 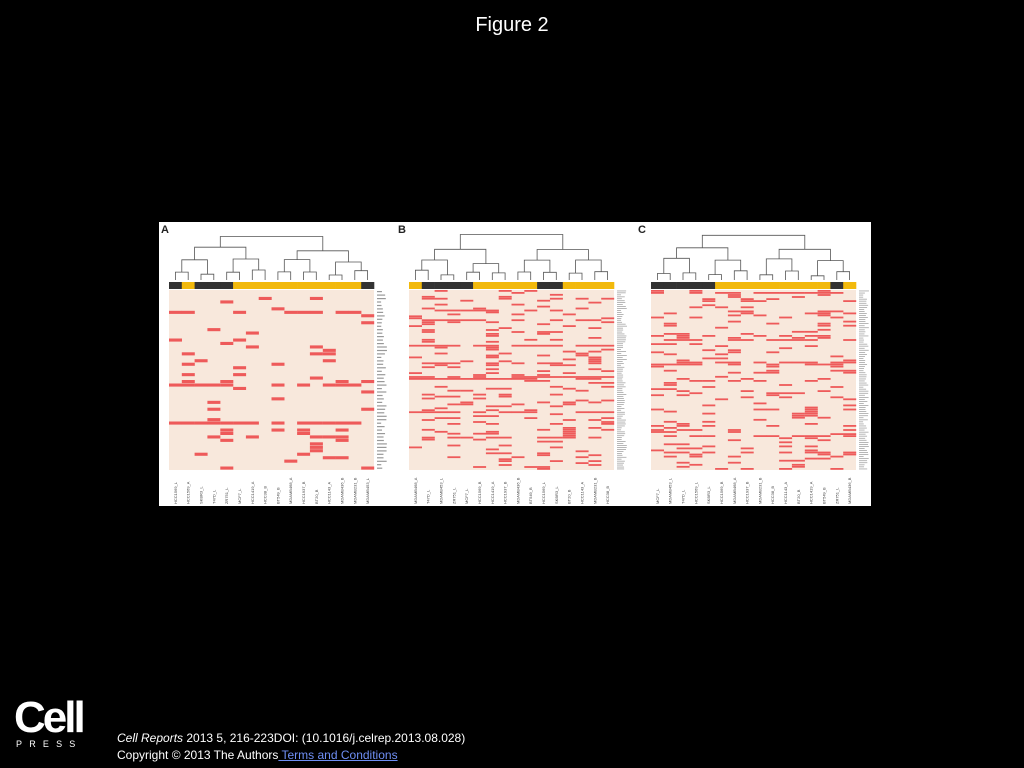 What do you see at coordinates (338, 755) in the screenshot?
I see `terms-link: Terms and Conditions` at bounding box center [338, 755].